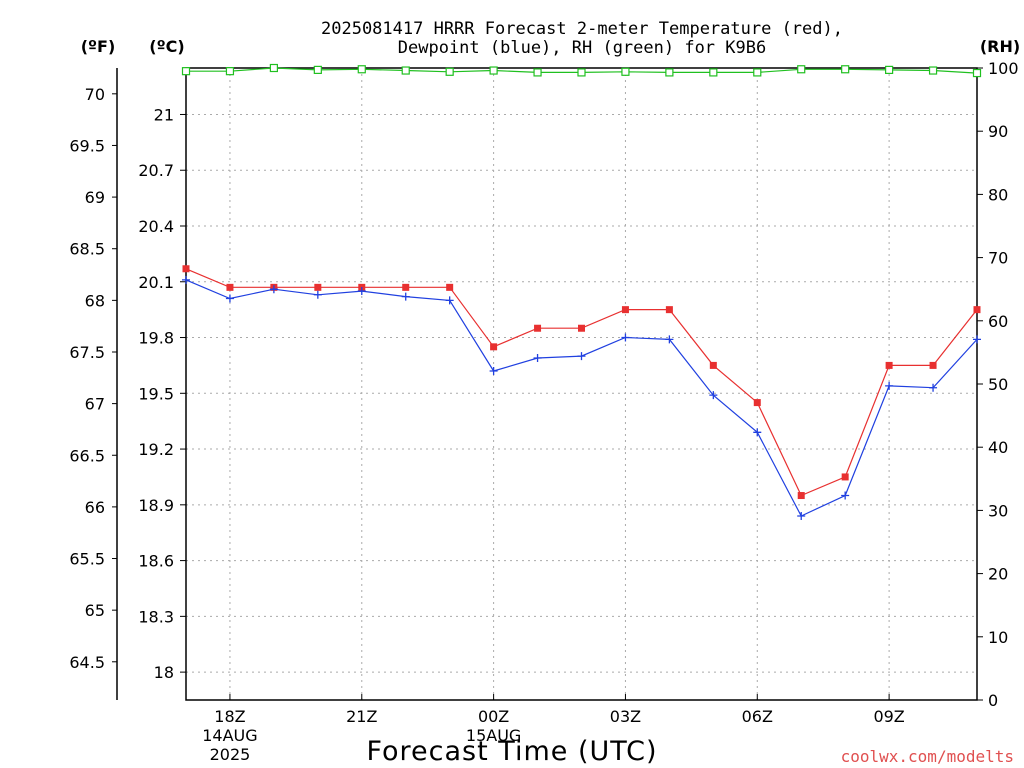 This screenshot has width=1024, height=768. I want to click on x-tick-label: 09Z, so click(888, 716).